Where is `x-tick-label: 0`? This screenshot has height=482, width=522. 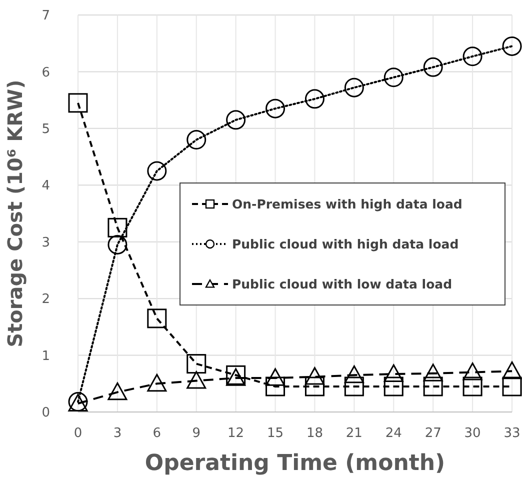
x-tick-label: 0 is located at coordinates (78, 433).